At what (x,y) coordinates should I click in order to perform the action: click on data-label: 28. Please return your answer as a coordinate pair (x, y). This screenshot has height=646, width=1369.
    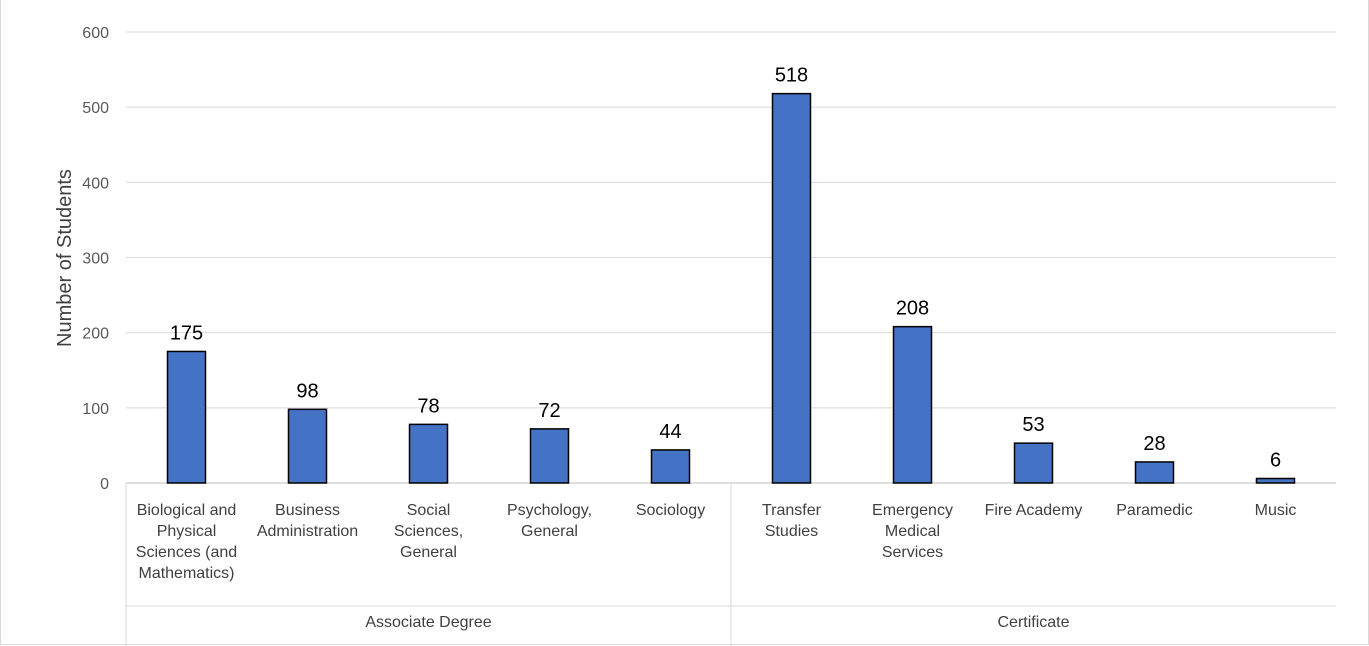
    Looking at the image, I should click on (1154, 444).